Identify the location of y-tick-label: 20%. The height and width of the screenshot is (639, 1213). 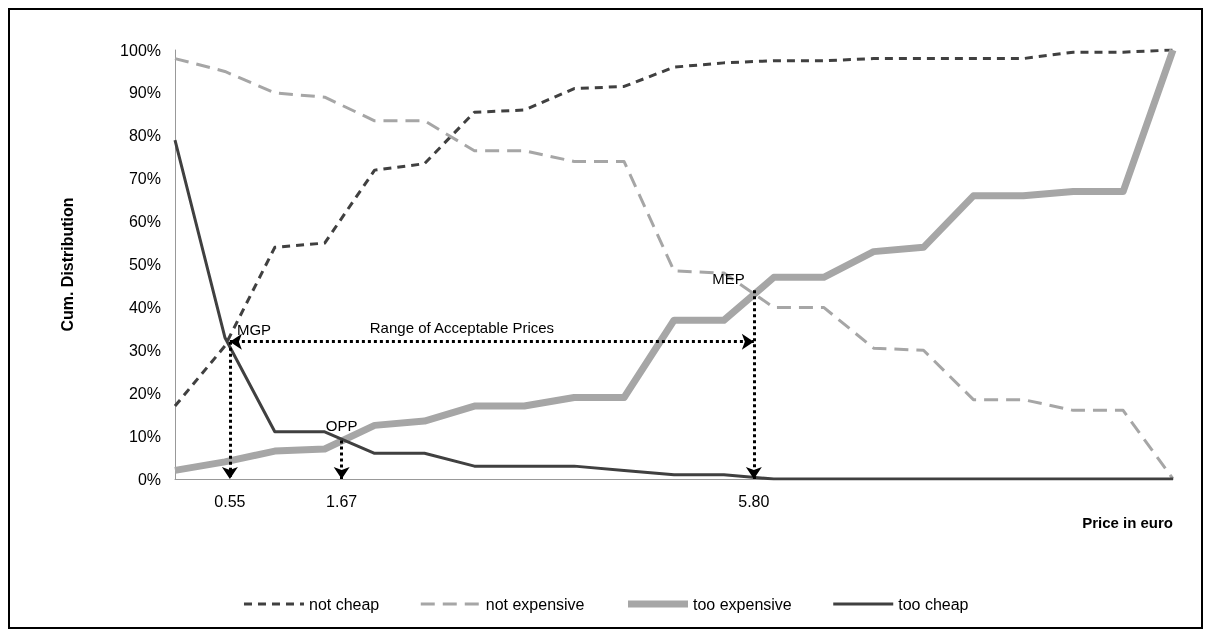
(144, 393).